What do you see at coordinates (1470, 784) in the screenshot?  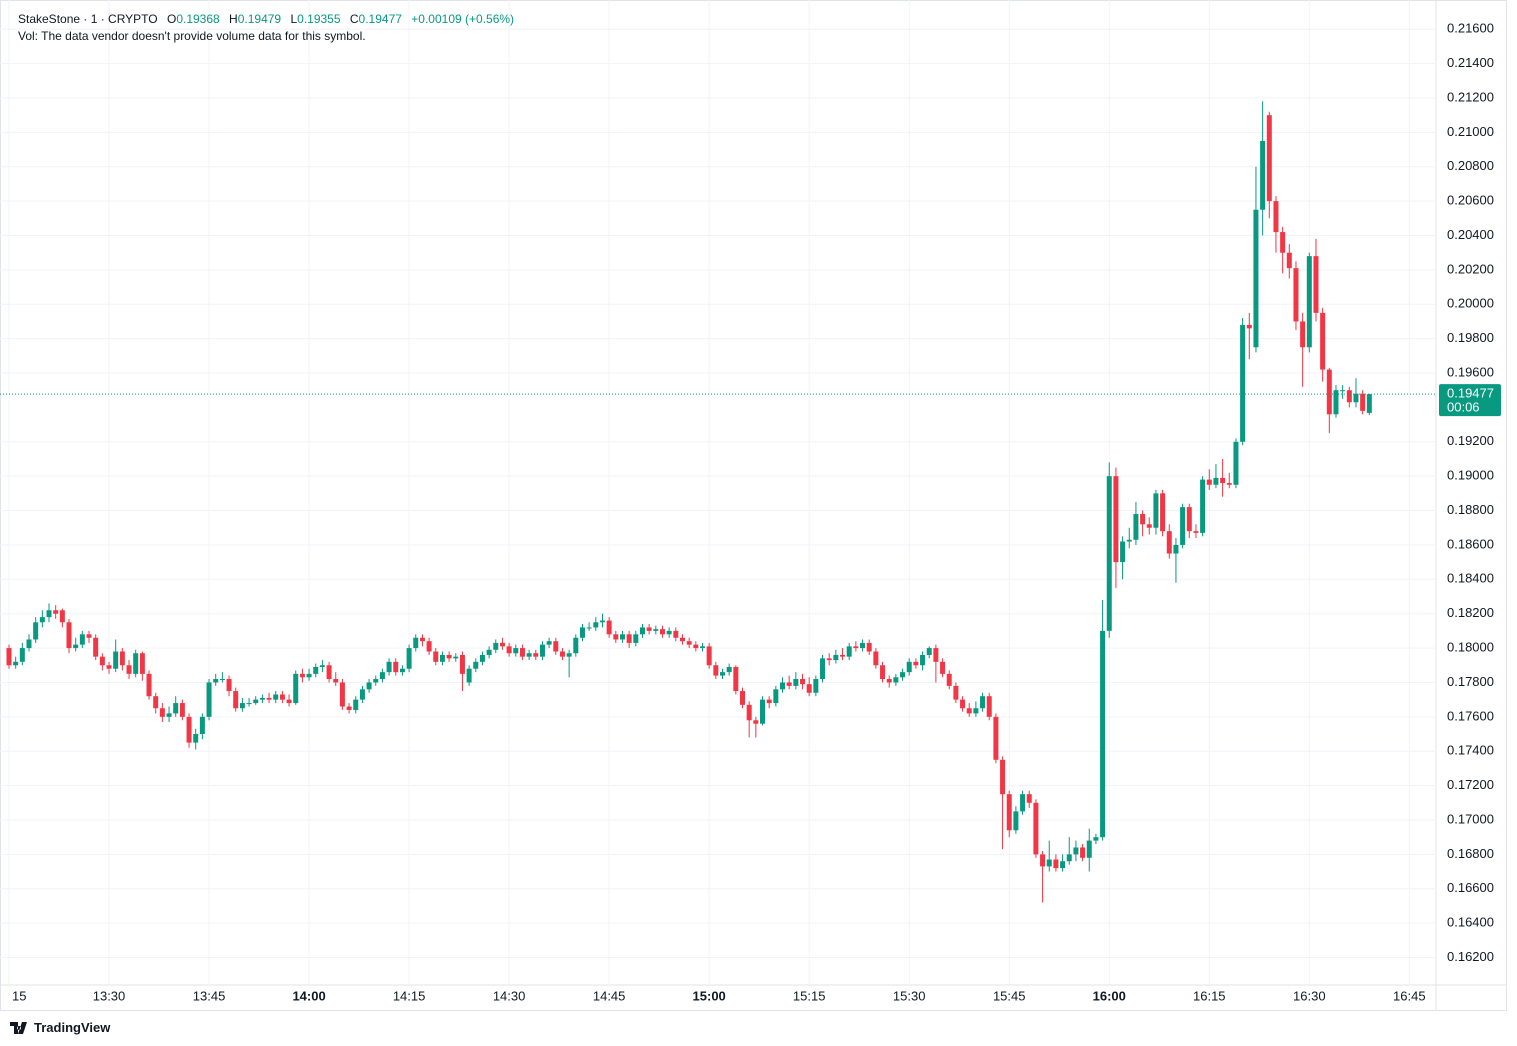 I see `y-tick-label: 0.17200` at bounding box center [1470, 784].